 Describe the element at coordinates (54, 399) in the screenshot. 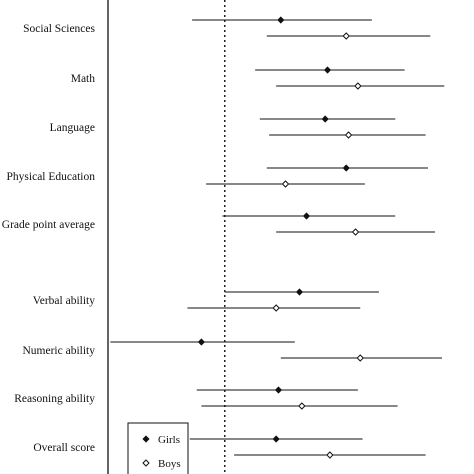

I see `category-label: Reasoning ability` at that location.